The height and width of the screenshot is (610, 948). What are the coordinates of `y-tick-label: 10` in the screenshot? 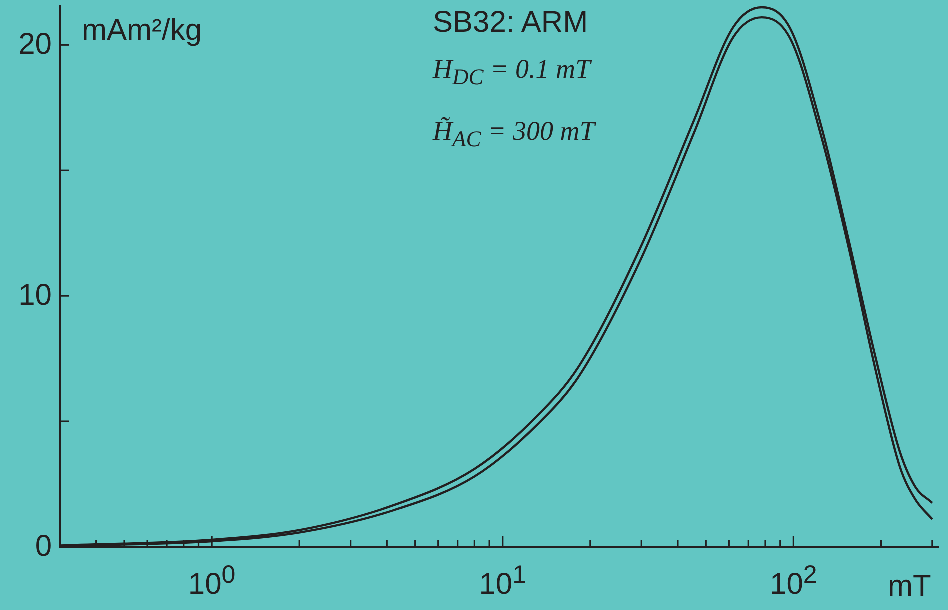 It's located at (35, 295).